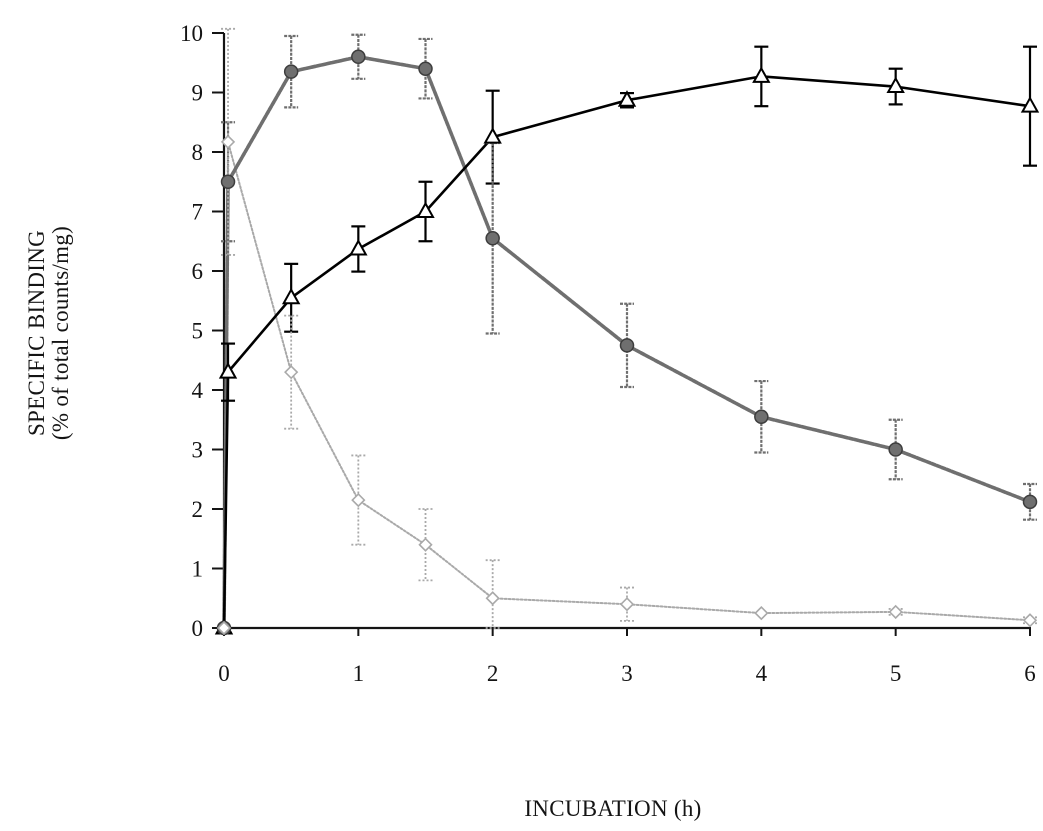  I want to click on y-tick-label: 9, so click(198, 93).